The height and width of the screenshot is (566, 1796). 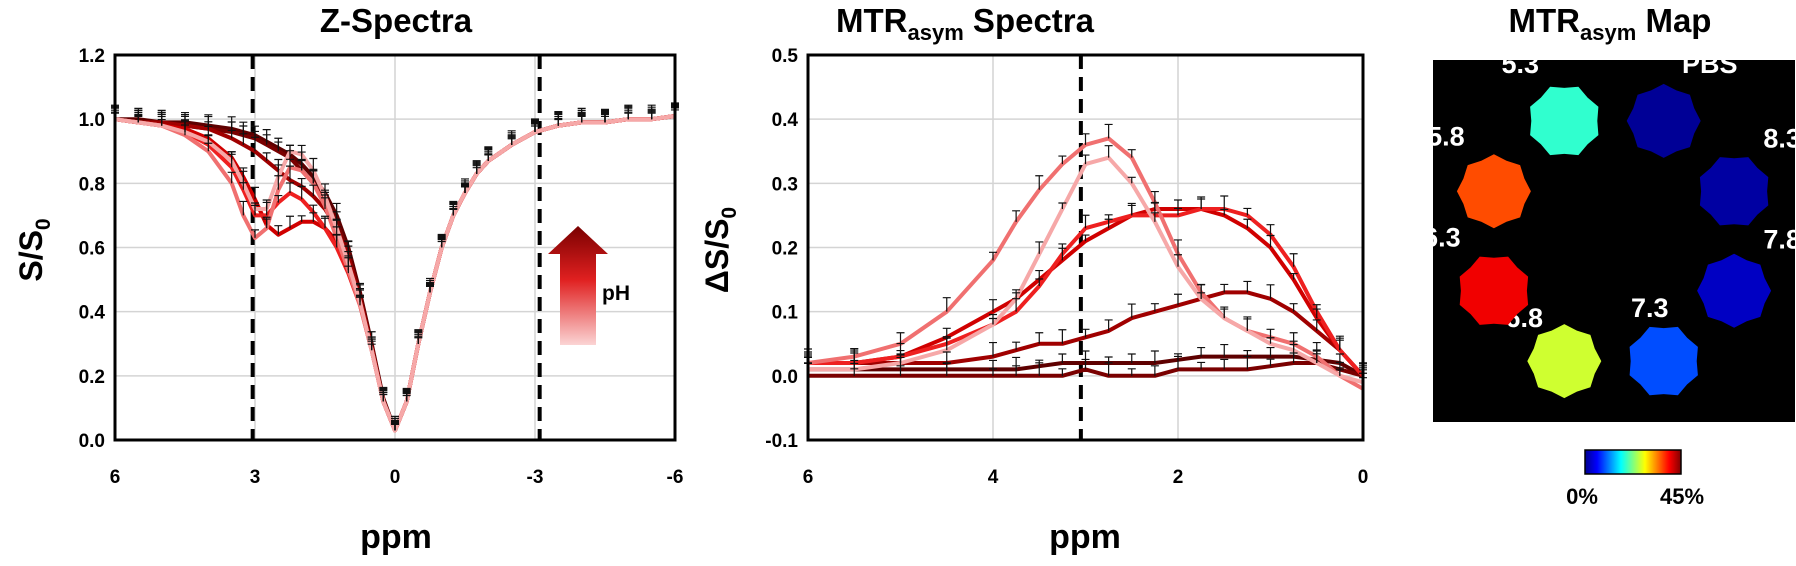 What do you see at coordinates (1614, 241) in the screenshot?
I see `map-background` at bounding box center [1614, 241].